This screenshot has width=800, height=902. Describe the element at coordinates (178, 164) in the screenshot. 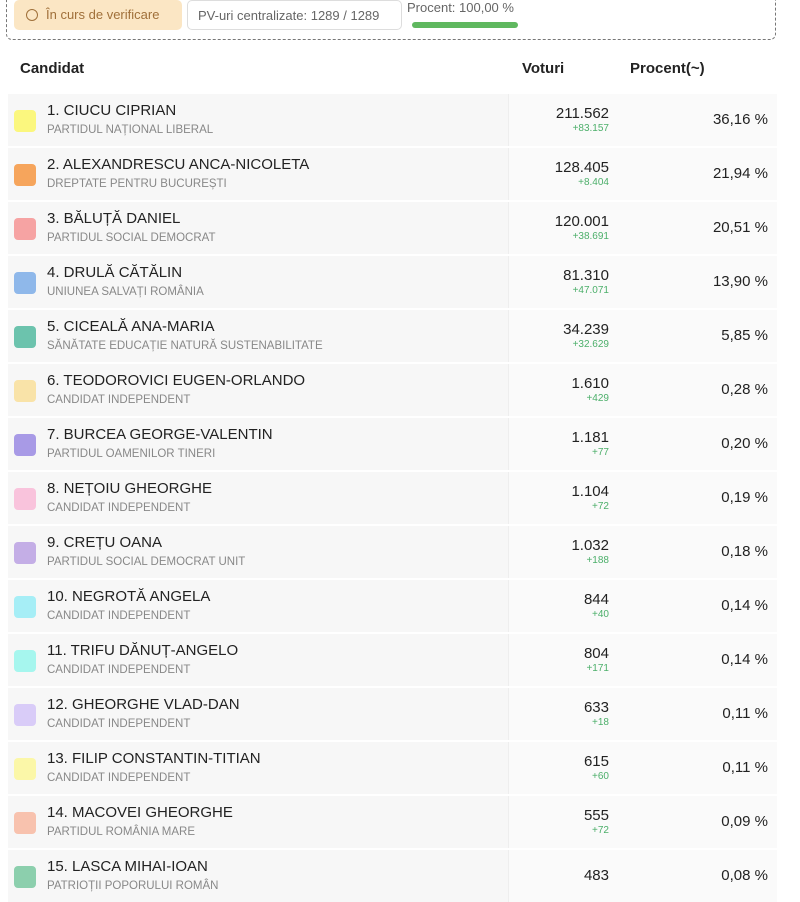

I see `candidate-name: 2. ALEXANDRESCU ANCA-NICOLETA` at that location.